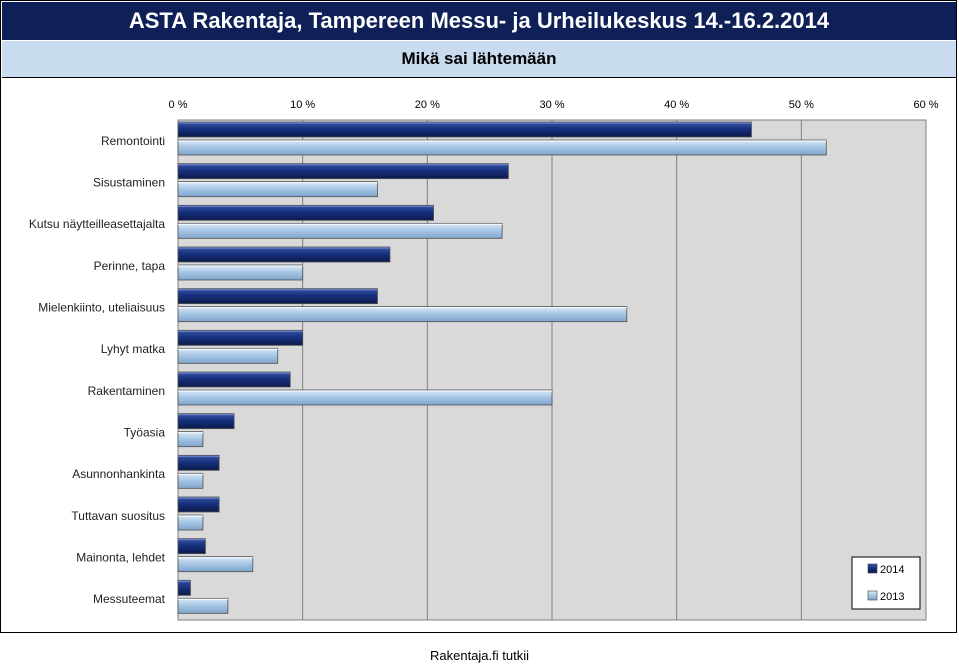 The image size is (959, 666). What do you see at coordinates (892, 570) in the screenshot?
I see `legend-label: 2014` at bounding box center [892, 570].